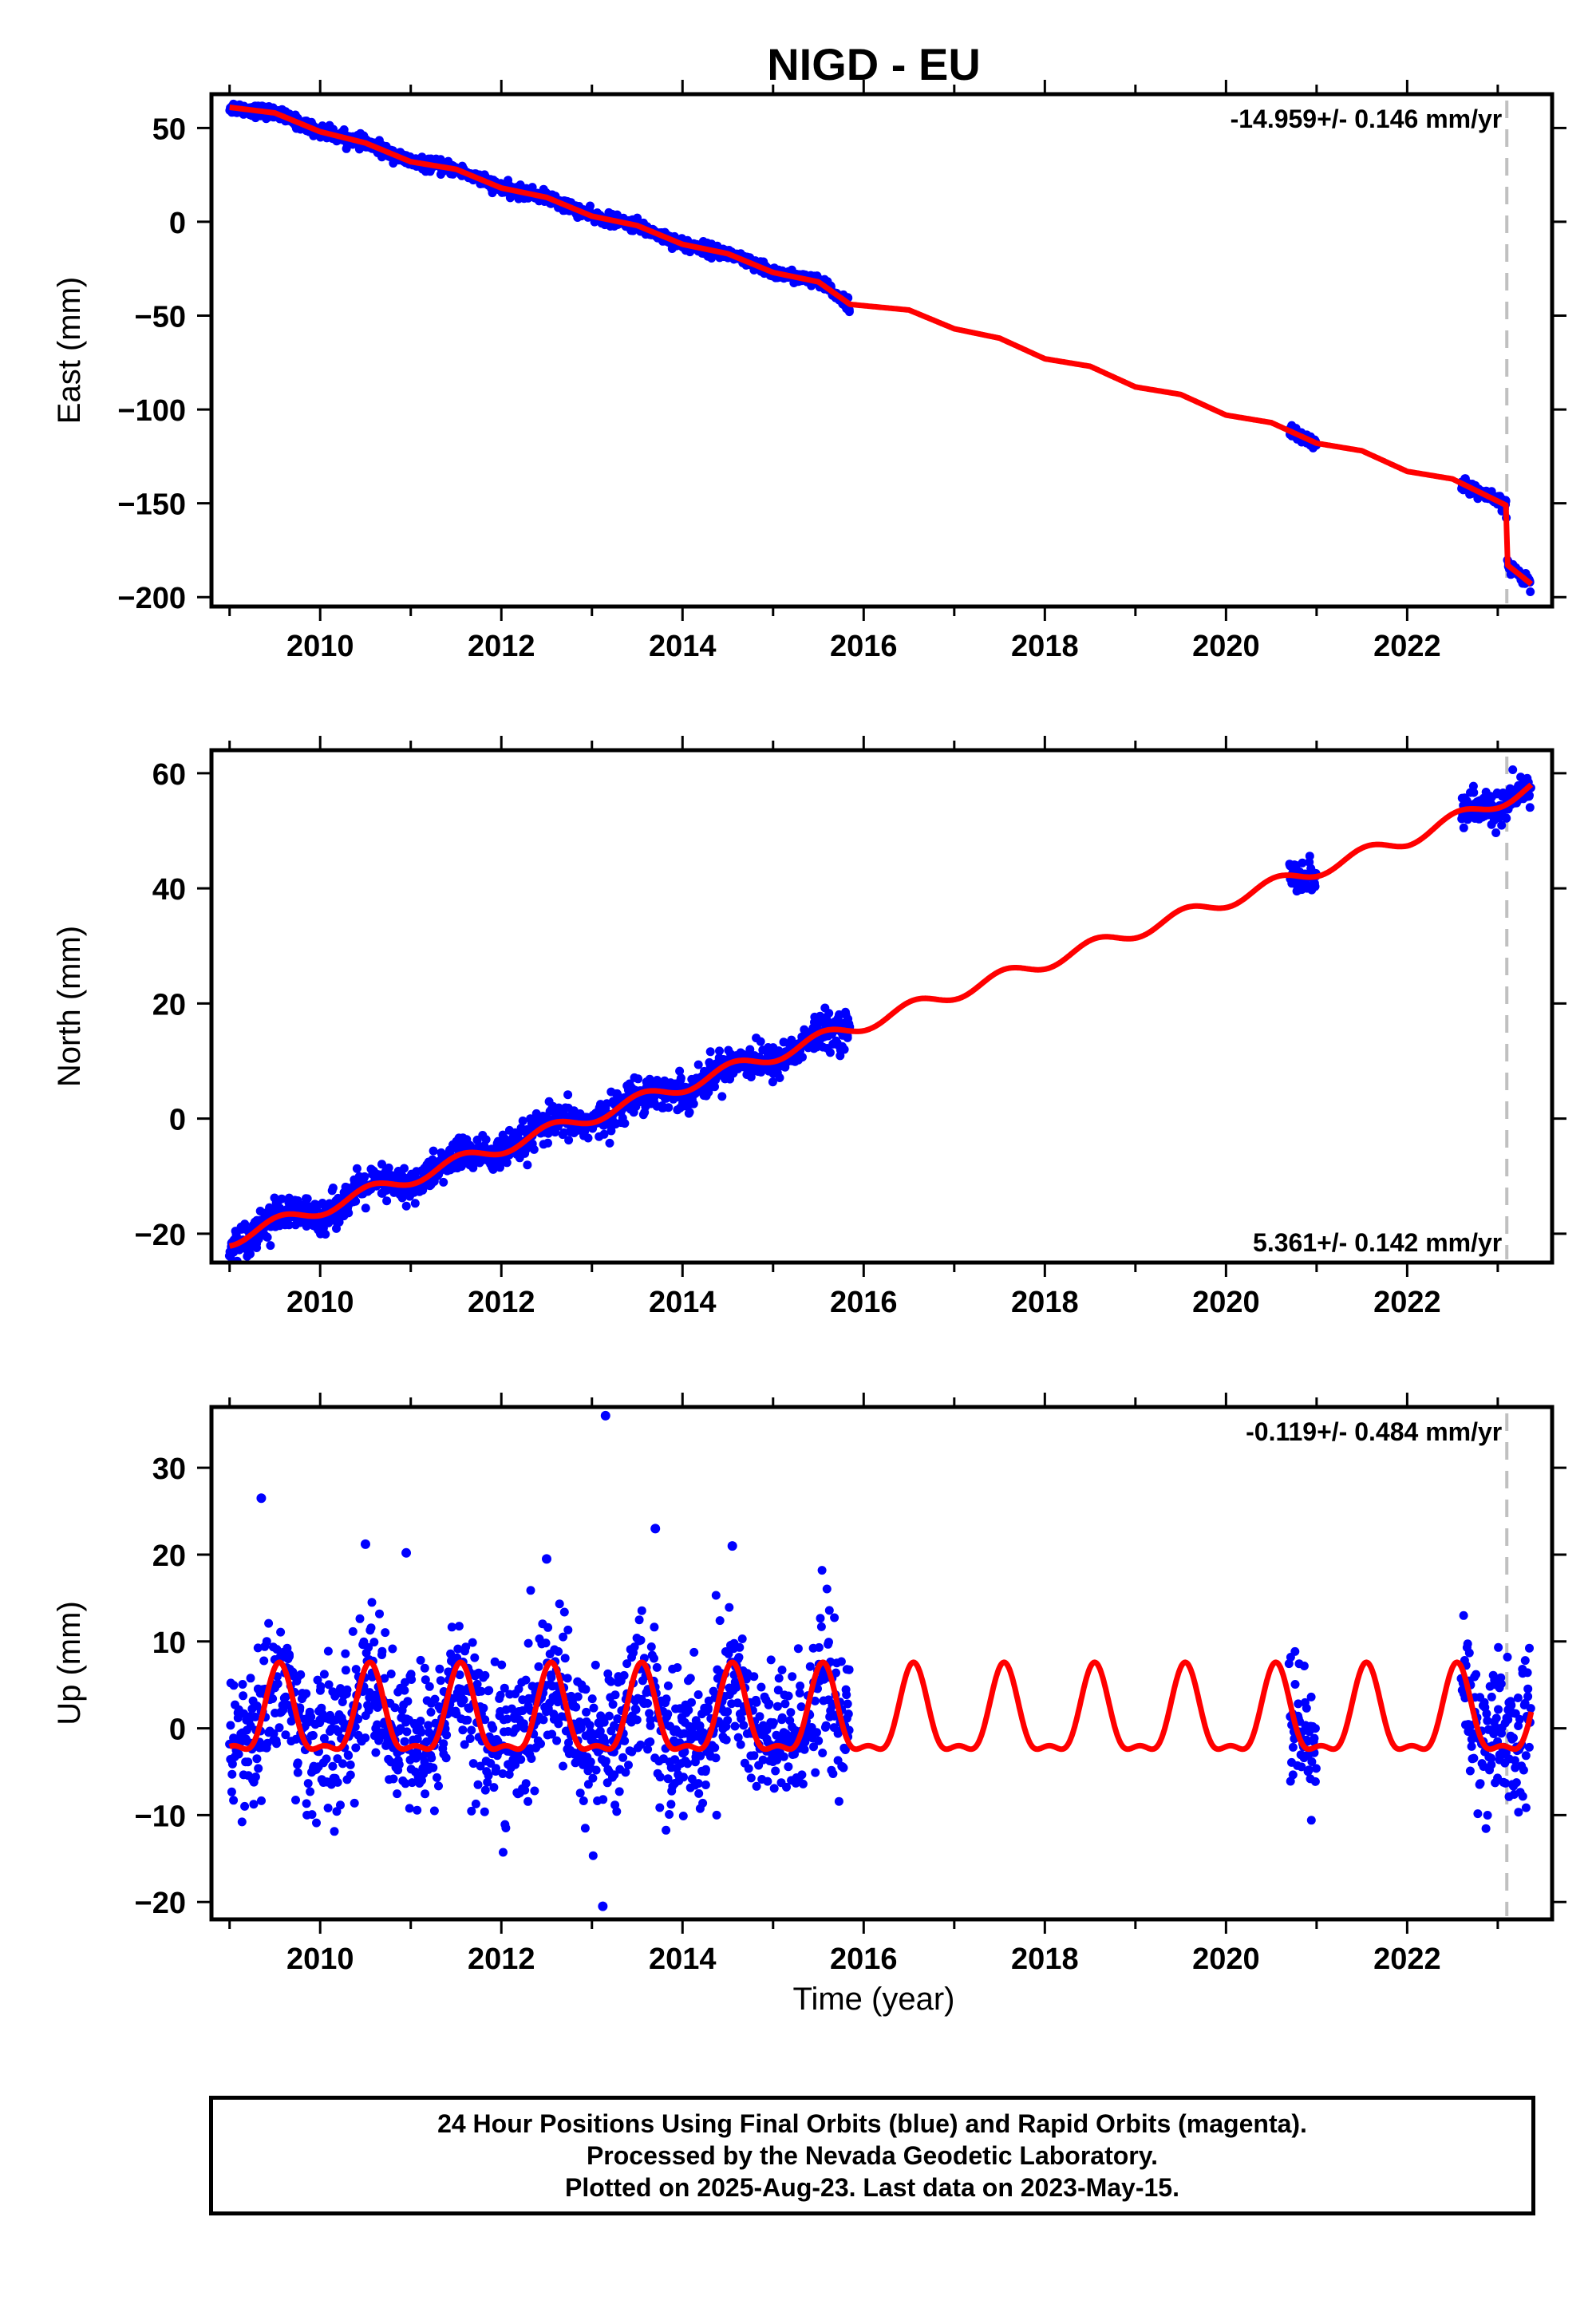 The width and height of the screenshot is (1596, 2316). I want to click on east-x-tick-label: 2018, so click(1045, 646).